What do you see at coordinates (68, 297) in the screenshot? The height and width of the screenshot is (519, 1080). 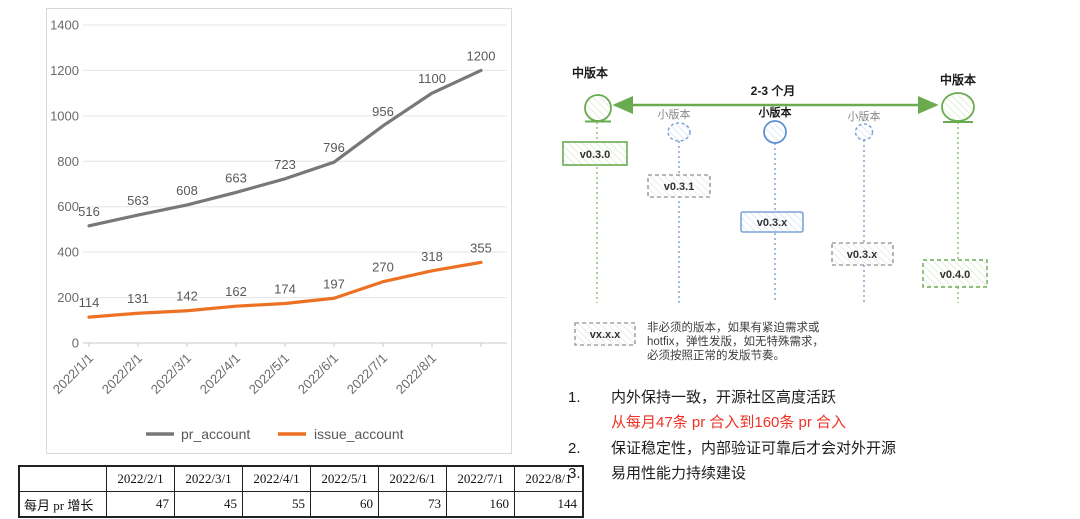 I see `y-axis-label: 200` at bounding box center [68, 297].